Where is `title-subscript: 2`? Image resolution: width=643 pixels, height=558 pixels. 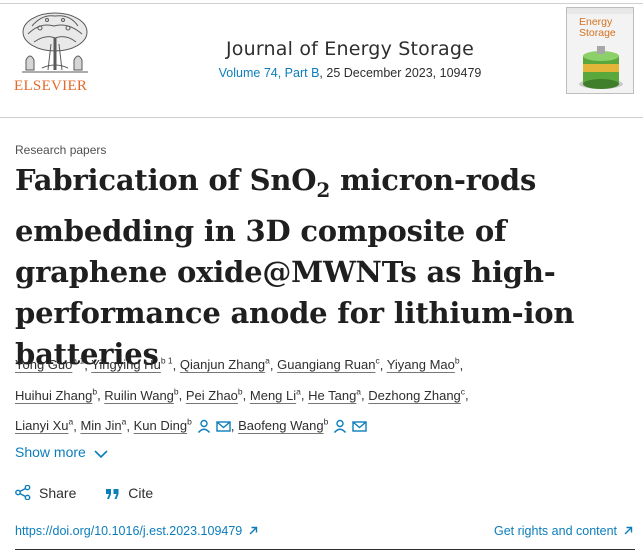
title-subscript: 2 is located at coordinates (323, 189).